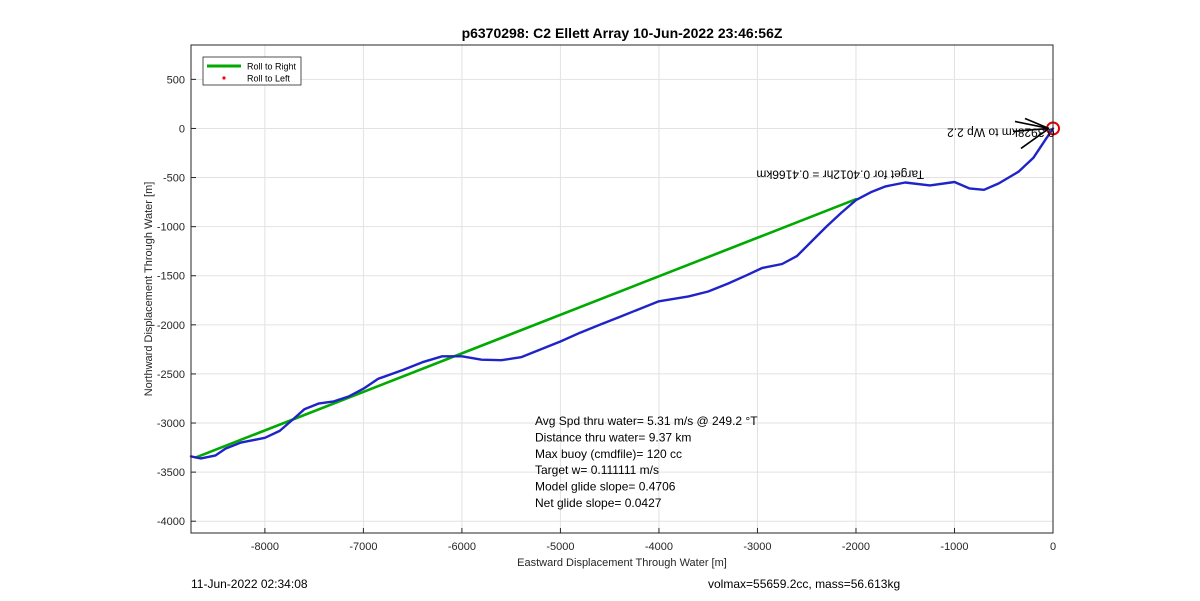  Describe the element at coordinates (182, 129) in the screenshot. I see `y-tick-label: 0` at that location.